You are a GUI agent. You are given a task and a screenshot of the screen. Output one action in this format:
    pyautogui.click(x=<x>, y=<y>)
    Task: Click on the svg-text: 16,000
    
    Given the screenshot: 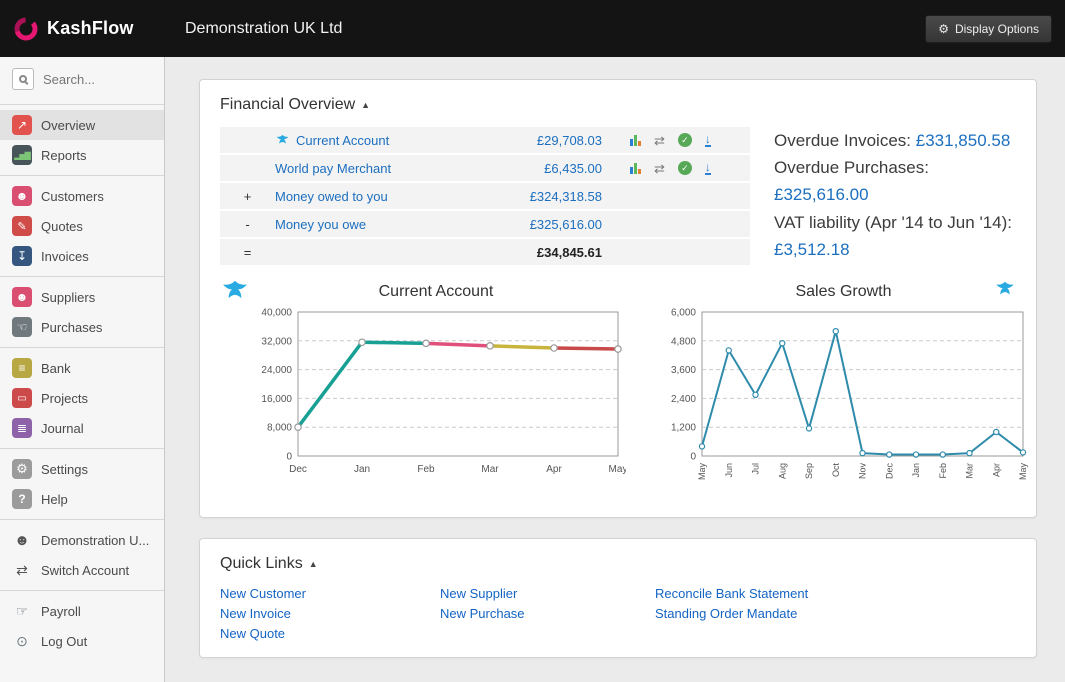 What is the action you would take?
    pyautogui.click(x=276, y=399)
    